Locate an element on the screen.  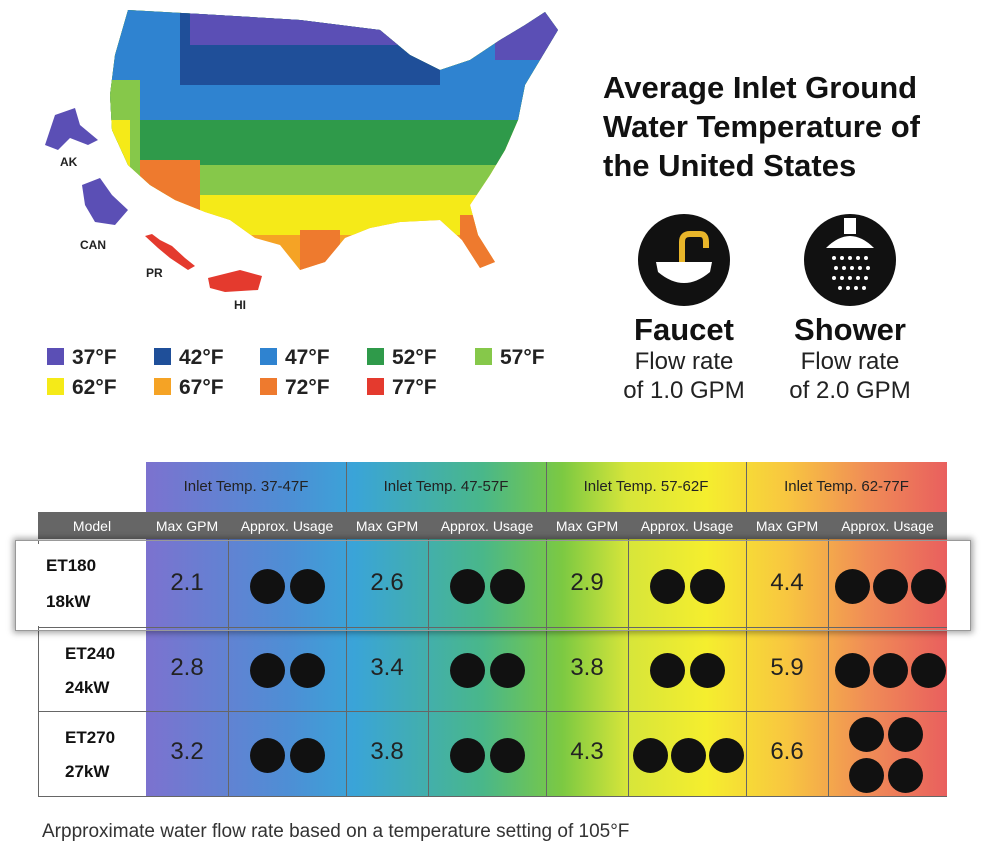
faucet-flow-line2: of 1.0 GPM is located at coordinates (684, 390).